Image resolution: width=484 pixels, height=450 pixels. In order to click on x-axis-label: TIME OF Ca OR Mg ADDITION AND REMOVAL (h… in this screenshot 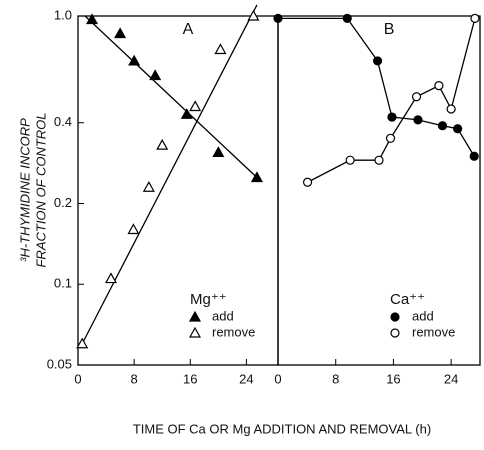, I will do `click(282, 428)`.